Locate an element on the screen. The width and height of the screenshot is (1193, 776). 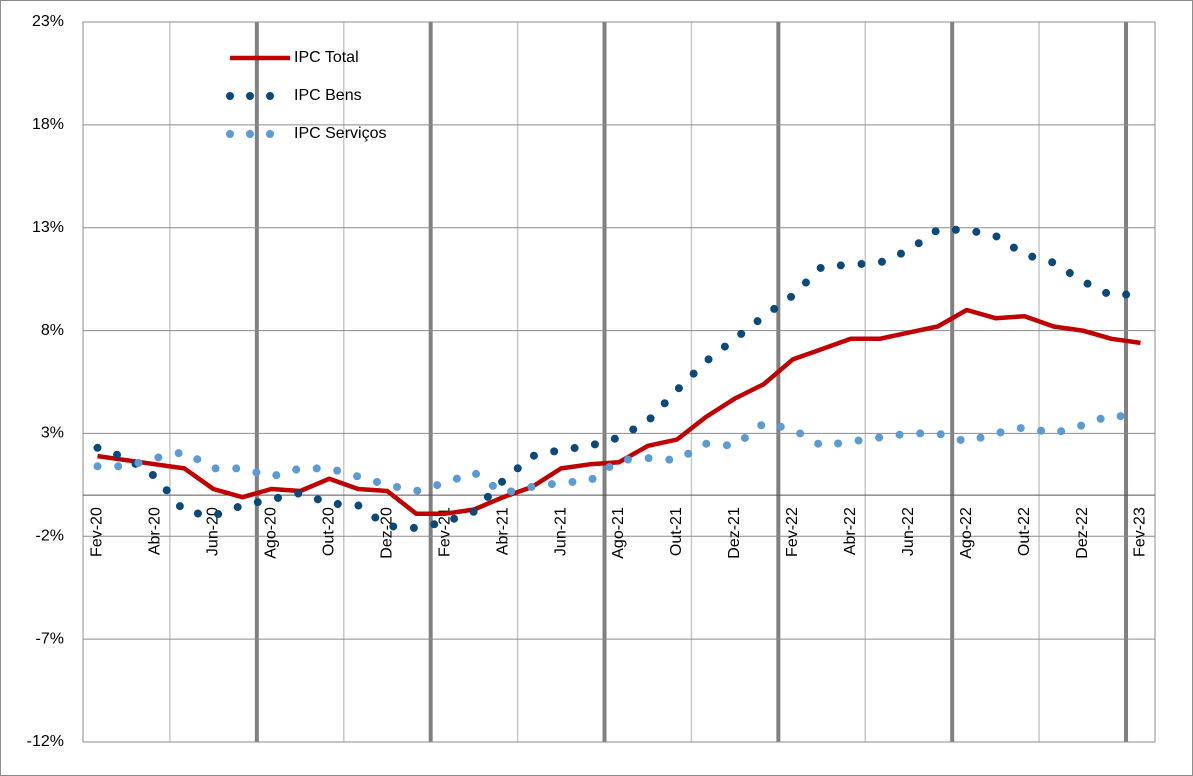
x-tick-label: Abr-20 is located at coordinates (155, 531).